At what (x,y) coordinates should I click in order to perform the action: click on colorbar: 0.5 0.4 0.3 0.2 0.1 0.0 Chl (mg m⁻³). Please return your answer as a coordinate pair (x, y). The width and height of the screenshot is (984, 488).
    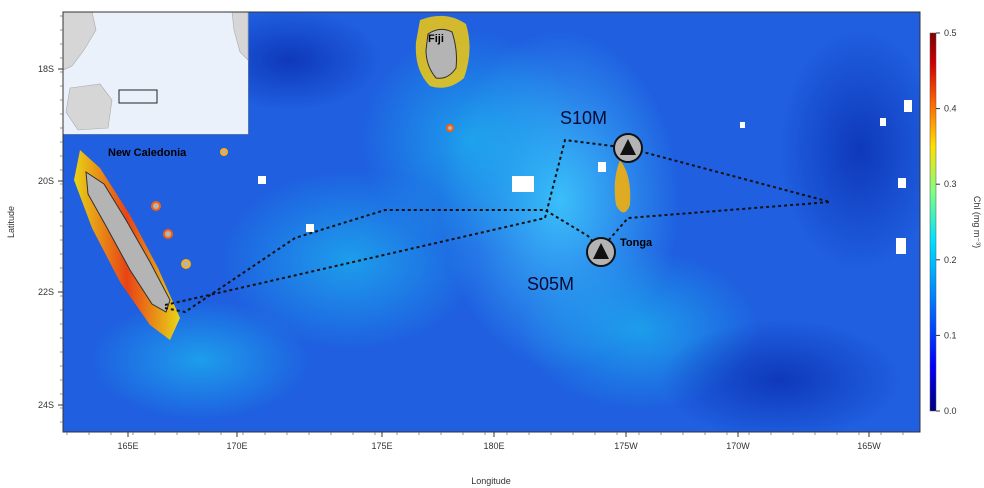
    Looking at the image, I should click on (955, 222).